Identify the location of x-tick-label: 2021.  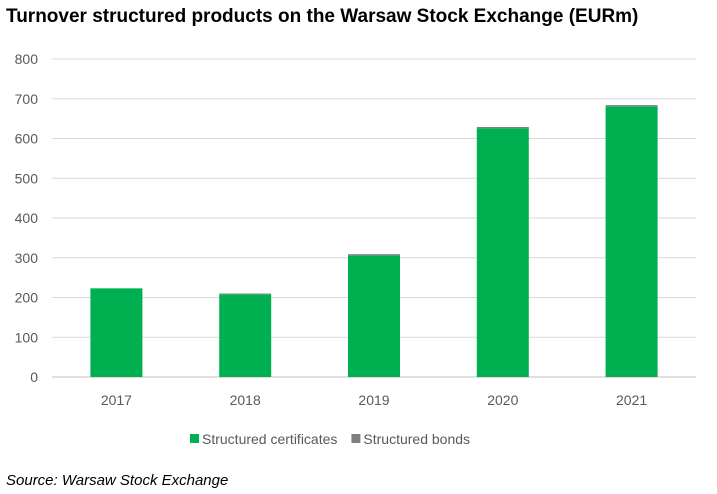
(631, 400).